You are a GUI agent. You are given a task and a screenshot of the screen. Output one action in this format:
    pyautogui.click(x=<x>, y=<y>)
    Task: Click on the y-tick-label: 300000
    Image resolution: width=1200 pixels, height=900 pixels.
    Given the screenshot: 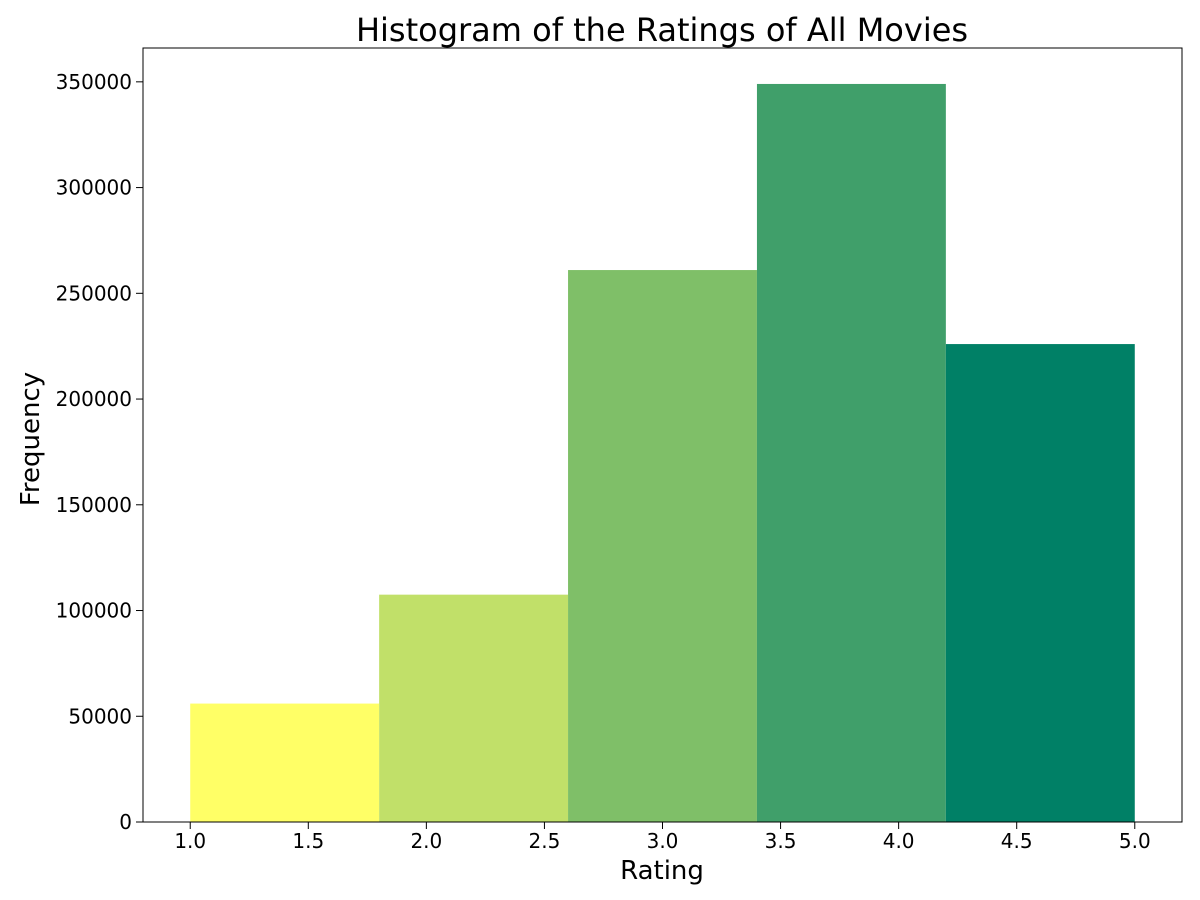 What is the action you would take?
    pyautogui.click(x=94, y=188)
    